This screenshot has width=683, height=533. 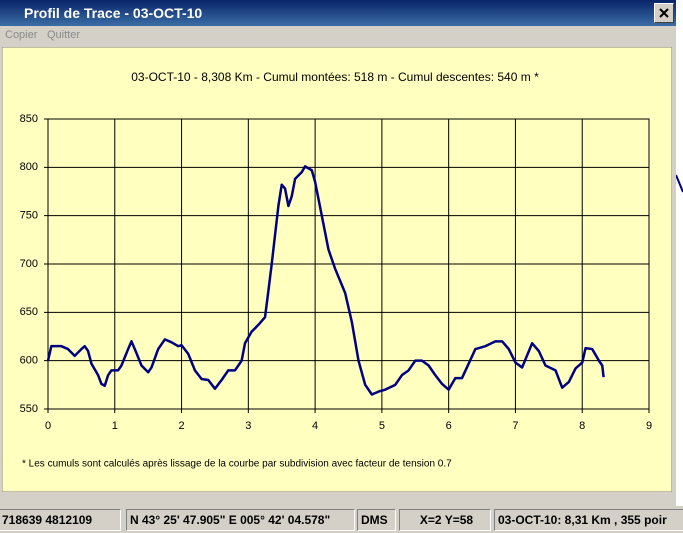 I want to click on status-field: 03-OCT-10: 8,31 Km , 355 poir, so click(x=588, y=520).